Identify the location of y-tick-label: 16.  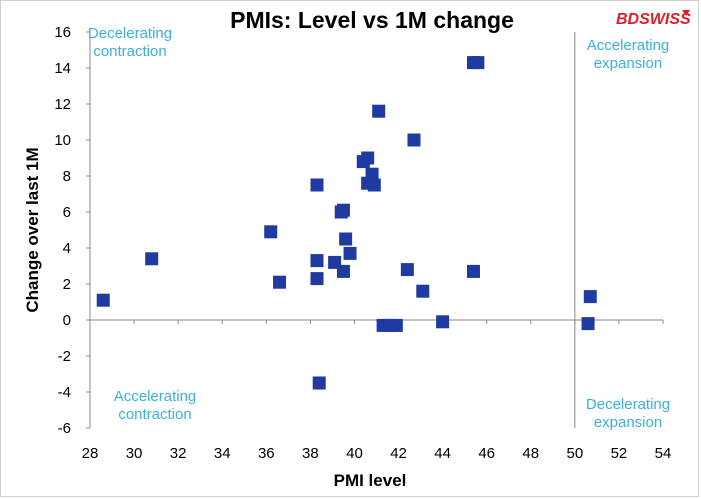
(62, 32).